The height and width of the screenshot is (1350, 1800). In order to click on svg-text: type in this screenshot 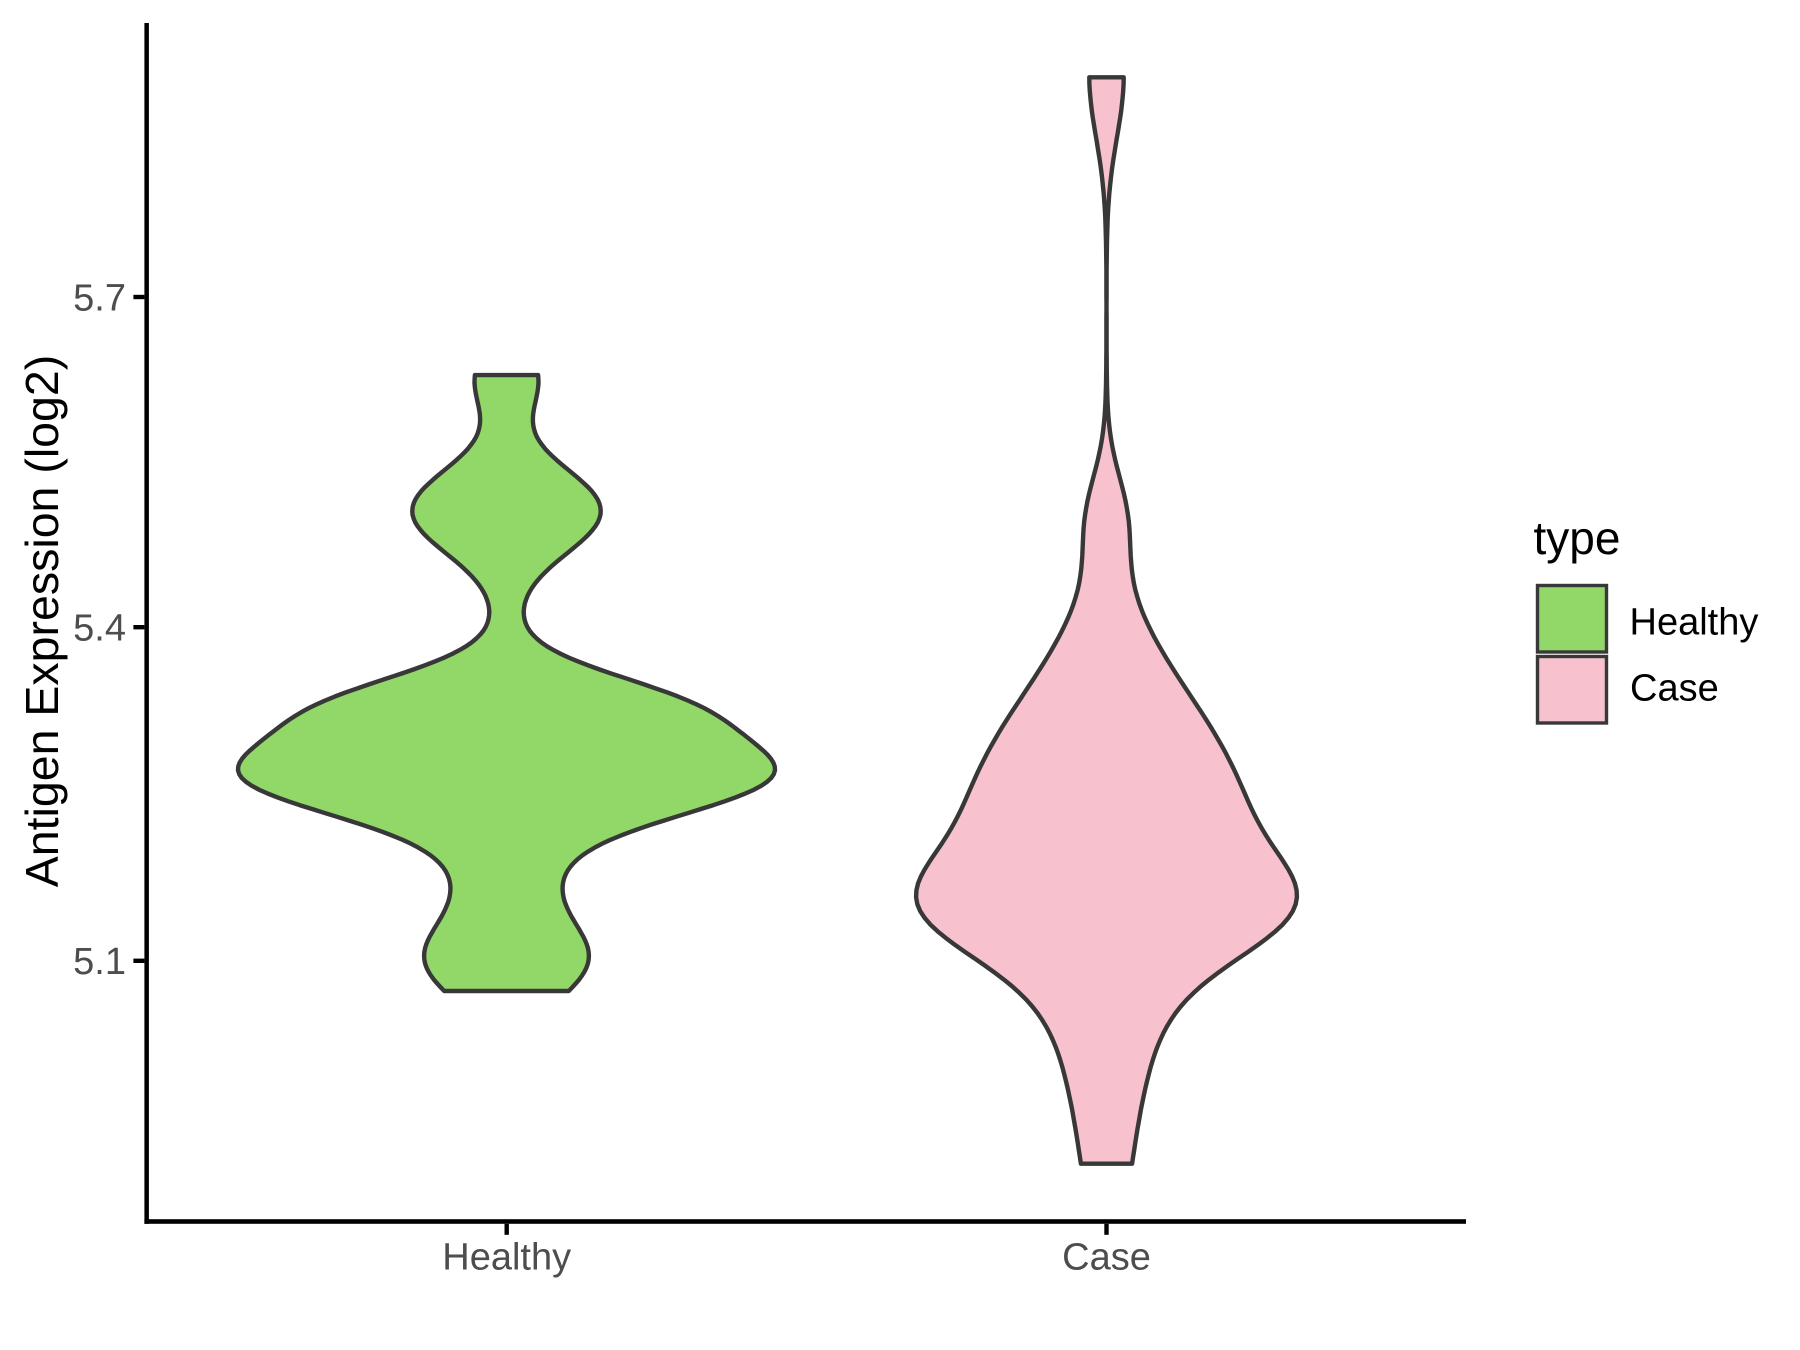, I will do `click(1577, 538)`.